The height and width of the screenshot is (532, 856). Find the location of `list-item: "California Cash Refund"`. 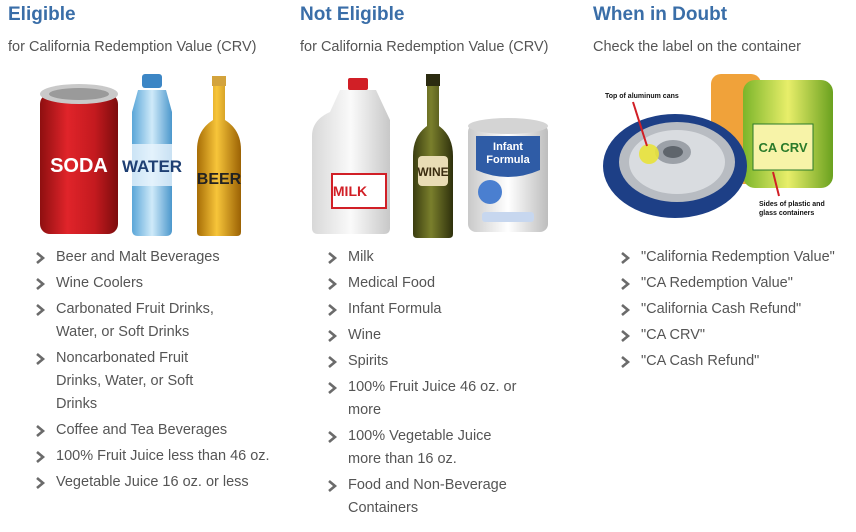

list-item: "California Cash Refund" is located at coordinates (727, 309).